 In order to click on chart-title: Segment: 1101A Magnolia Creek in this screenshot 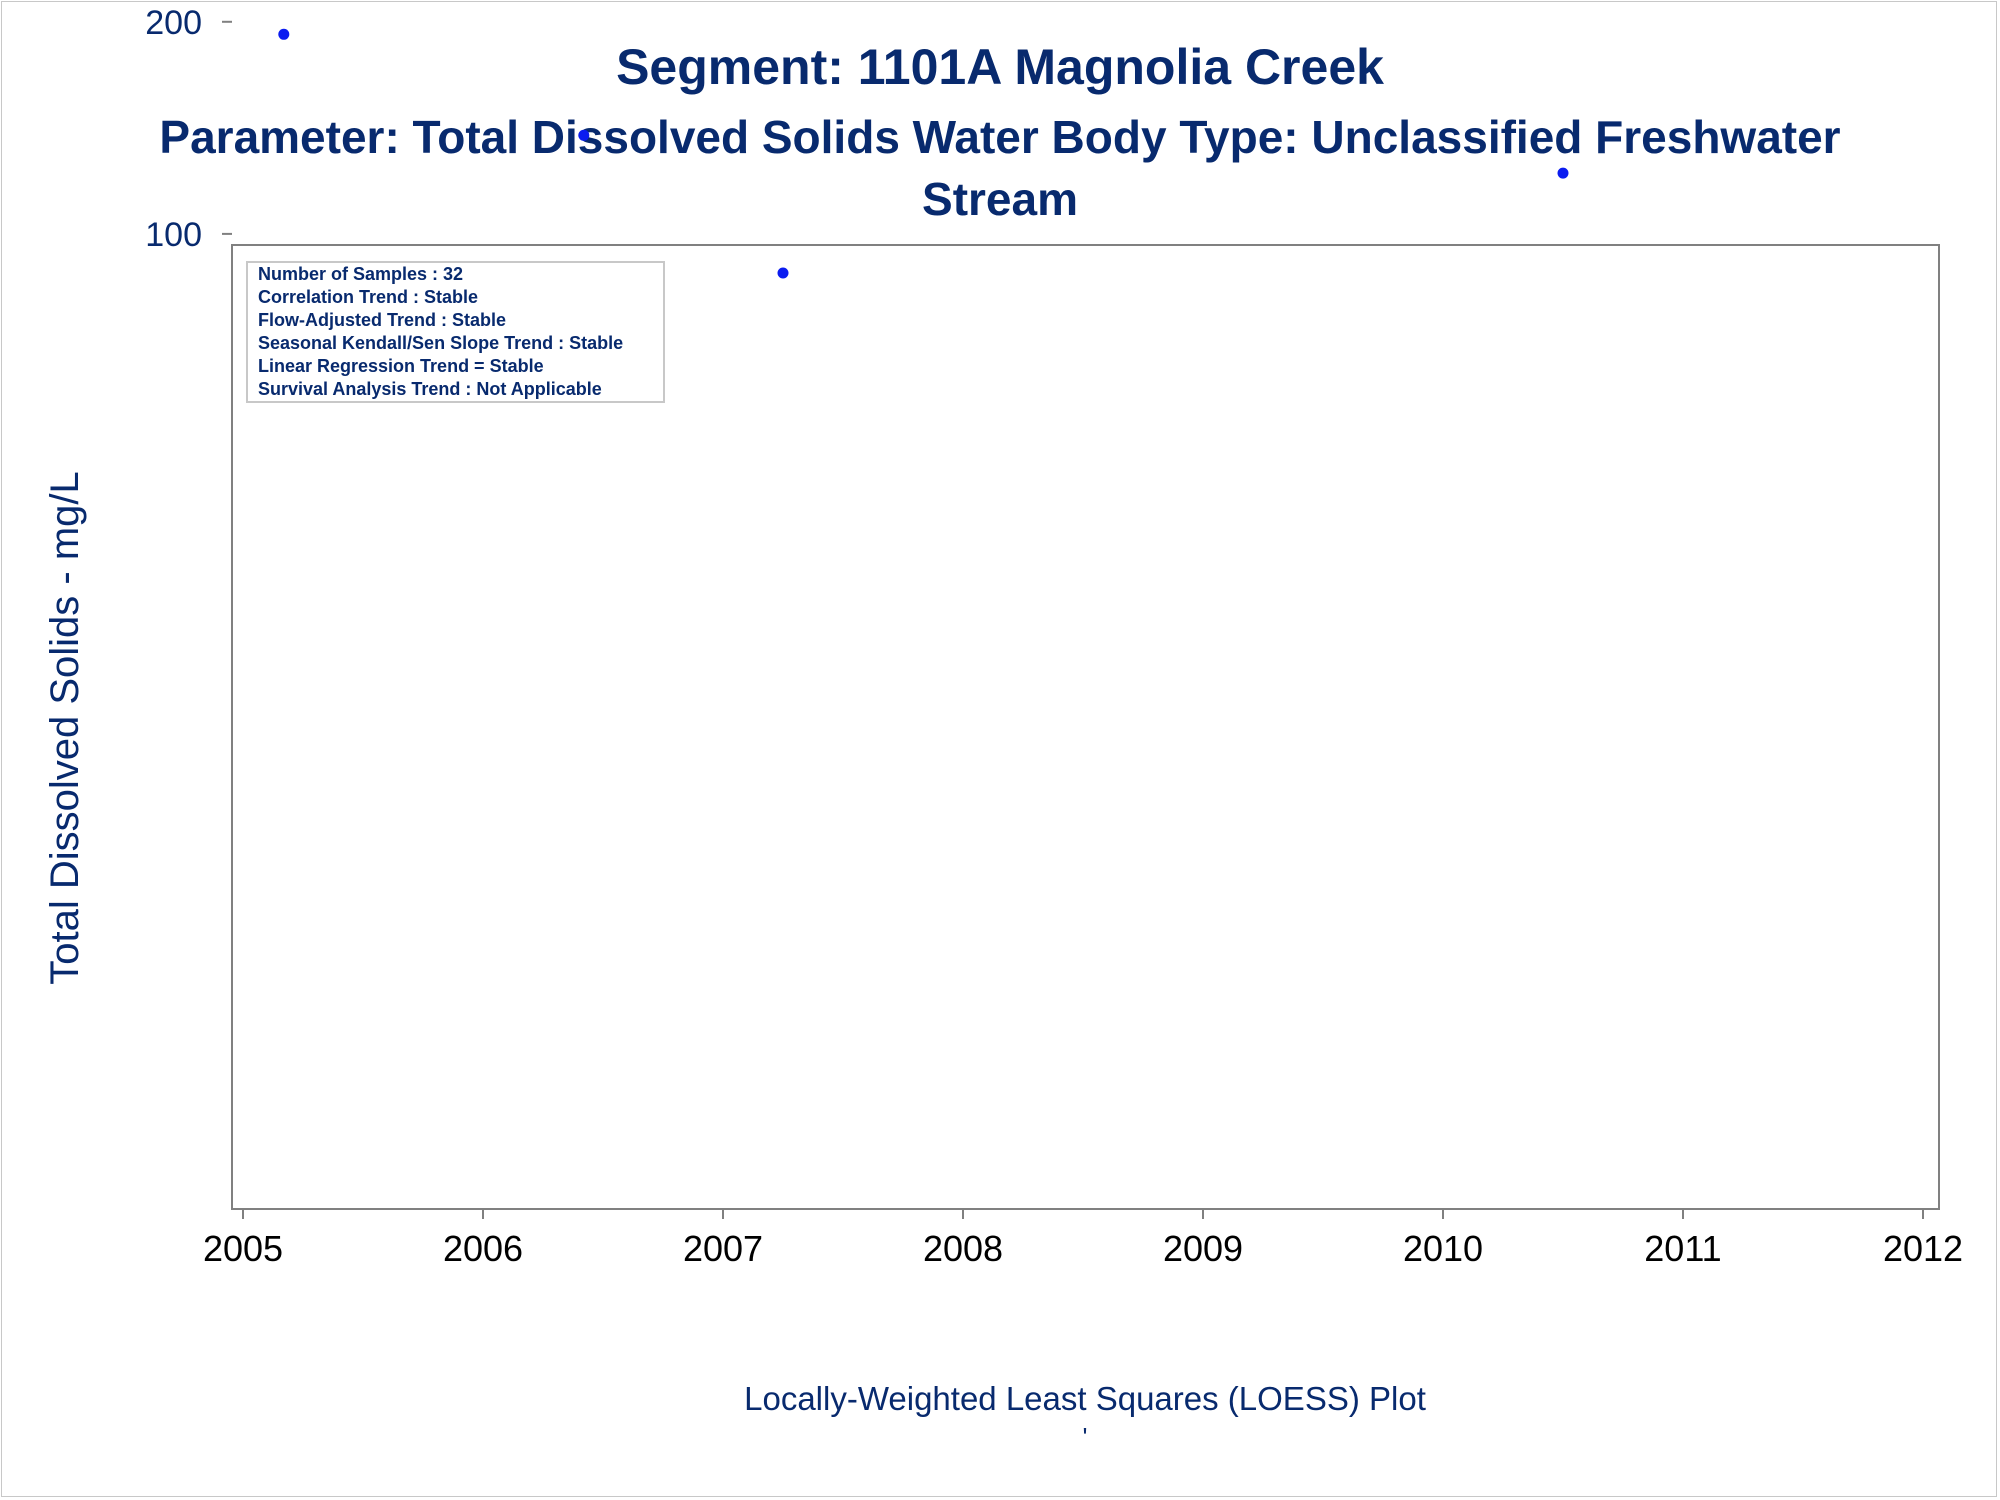, I will do `click(1000, 67)`.